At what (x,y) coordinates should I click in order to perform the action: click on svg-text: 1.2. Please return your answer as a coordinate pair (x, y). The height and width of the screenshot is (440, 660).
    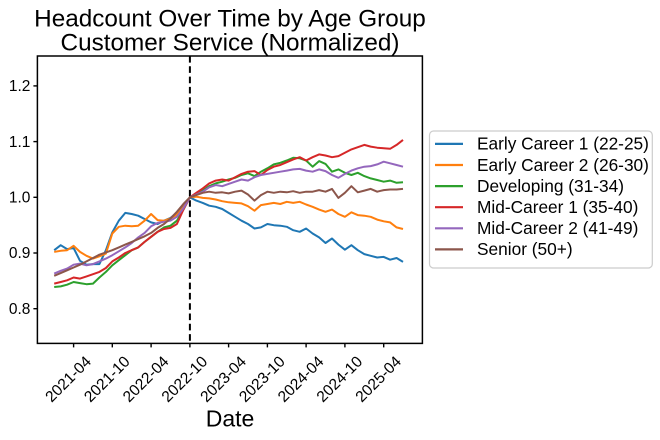
    Looking at the image, I should click on (20, 86).